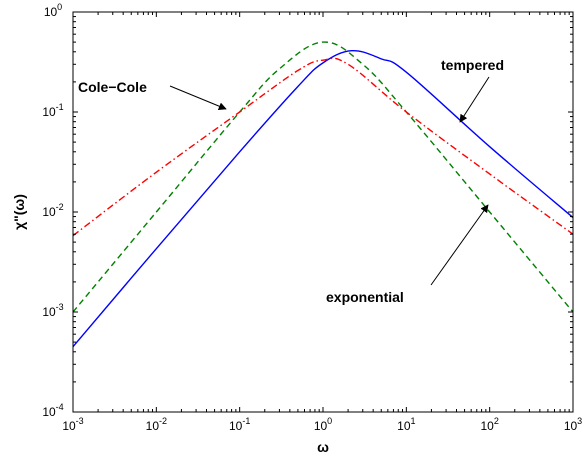  I want to click on y-tick-label: 10⁻², so click(52, 210).